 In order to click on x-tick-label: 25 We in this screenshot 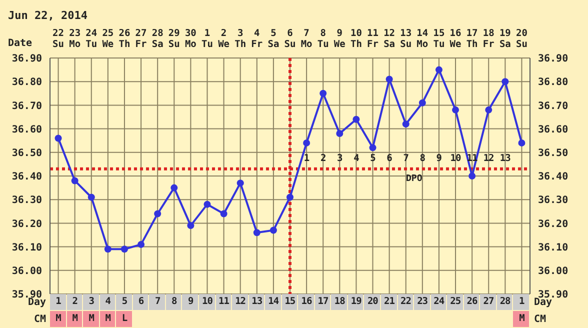, I will do `click(108, 39)`.